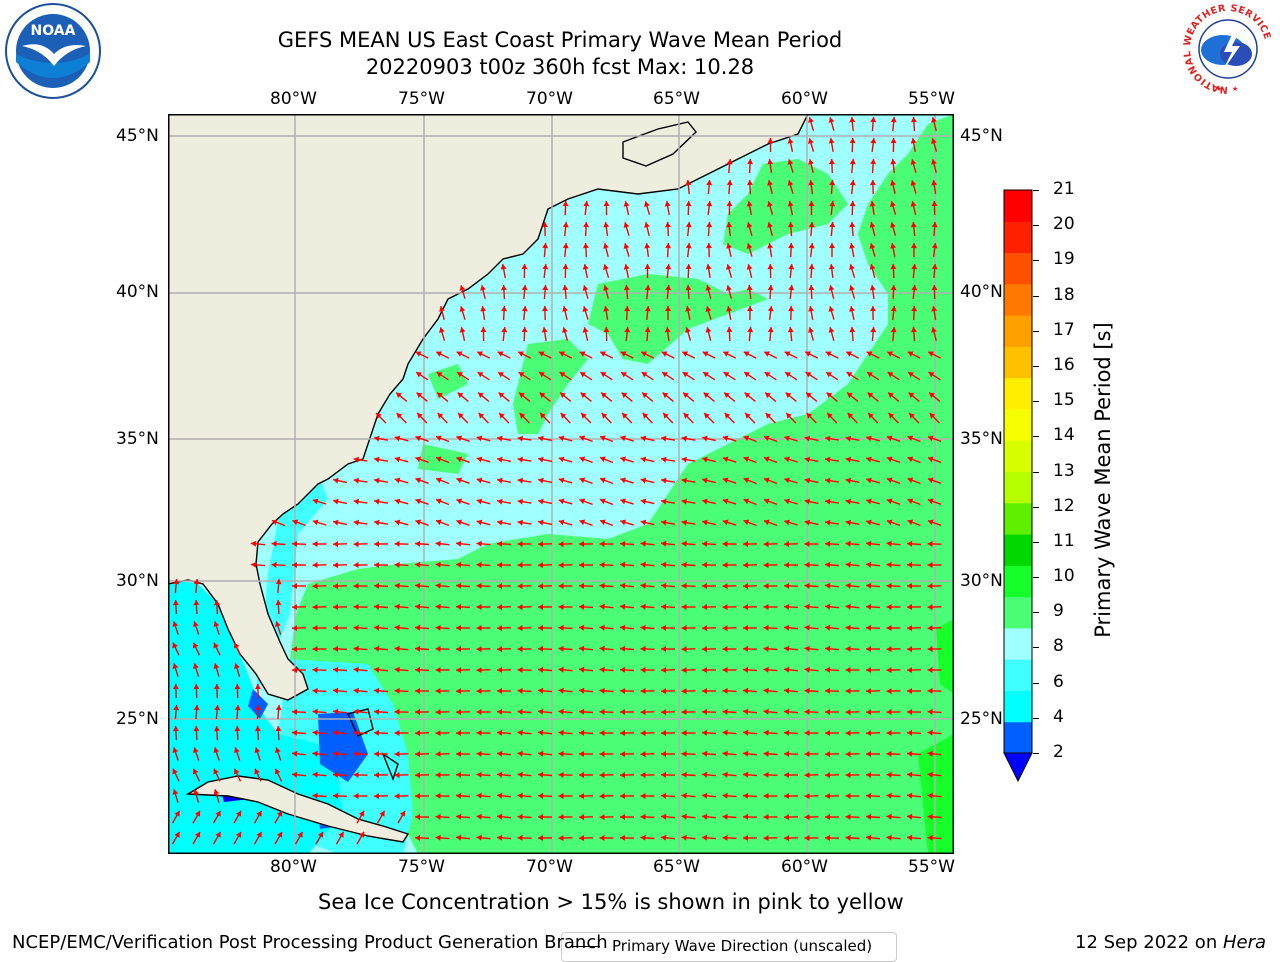 The height and width of the screenshot is (962, 1280). Describe the element at coordinates (1064, 506) in the screenshot. I see `colorbar-tick: 12` at that location.